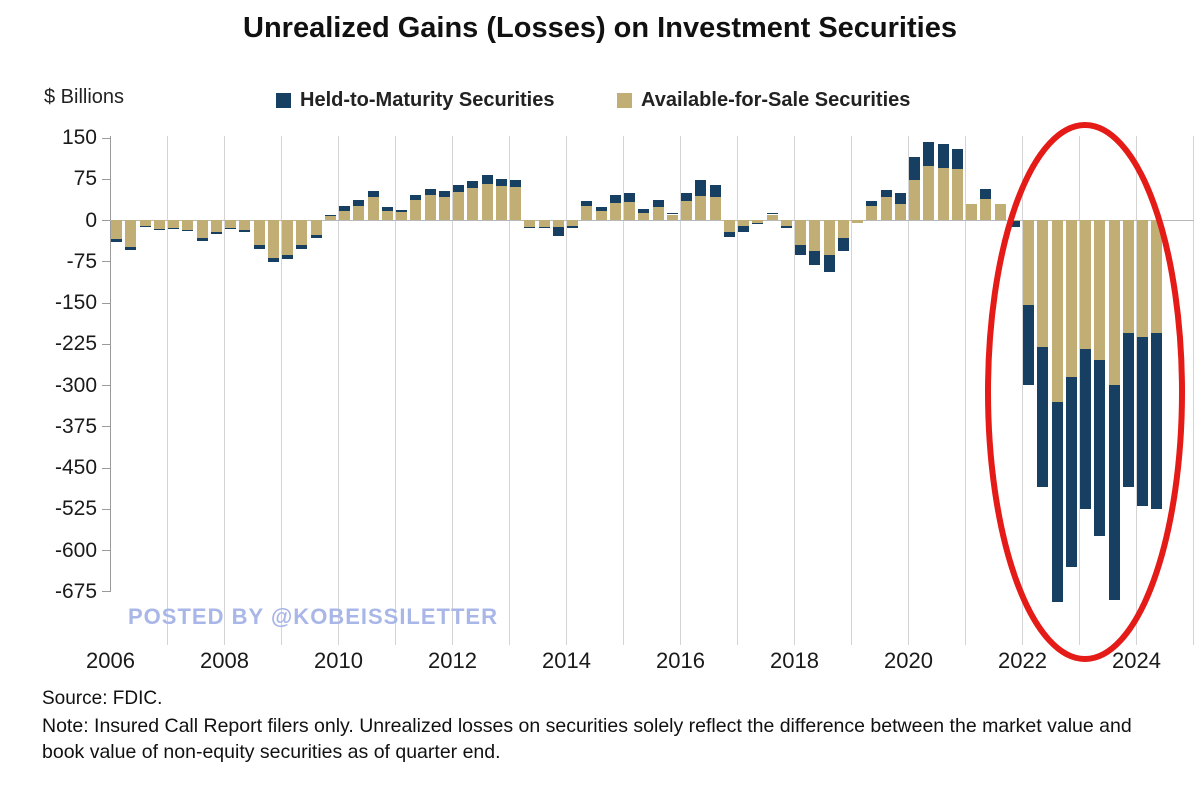 Image resolution: width=1200 pixels, height=796 pixels. Describe the element at coordinates (387, 208) in the screenshot. I see `bar-htm-2010Q4` at that location.